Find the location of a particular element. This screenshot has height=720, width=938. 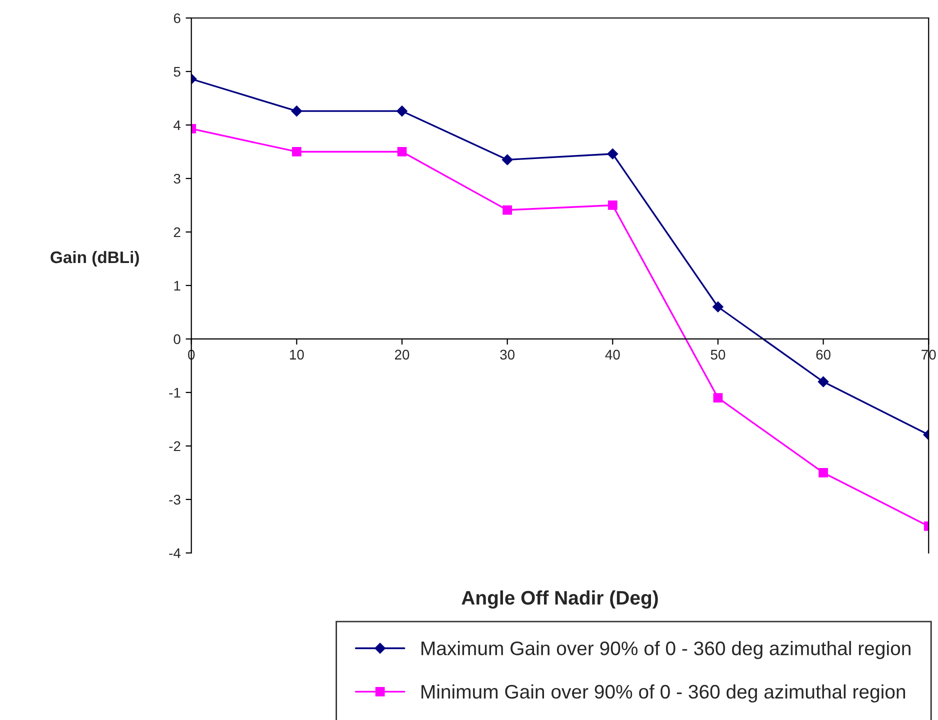

y-tick-label: 2 is located at coordinates (177, 232).